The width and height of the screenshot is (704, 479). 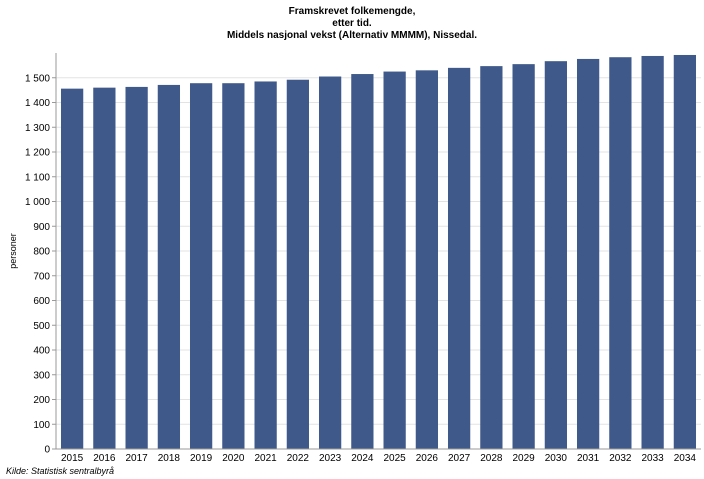 I want to click on x-tick-label: 2026, so click(x=427, y=458).